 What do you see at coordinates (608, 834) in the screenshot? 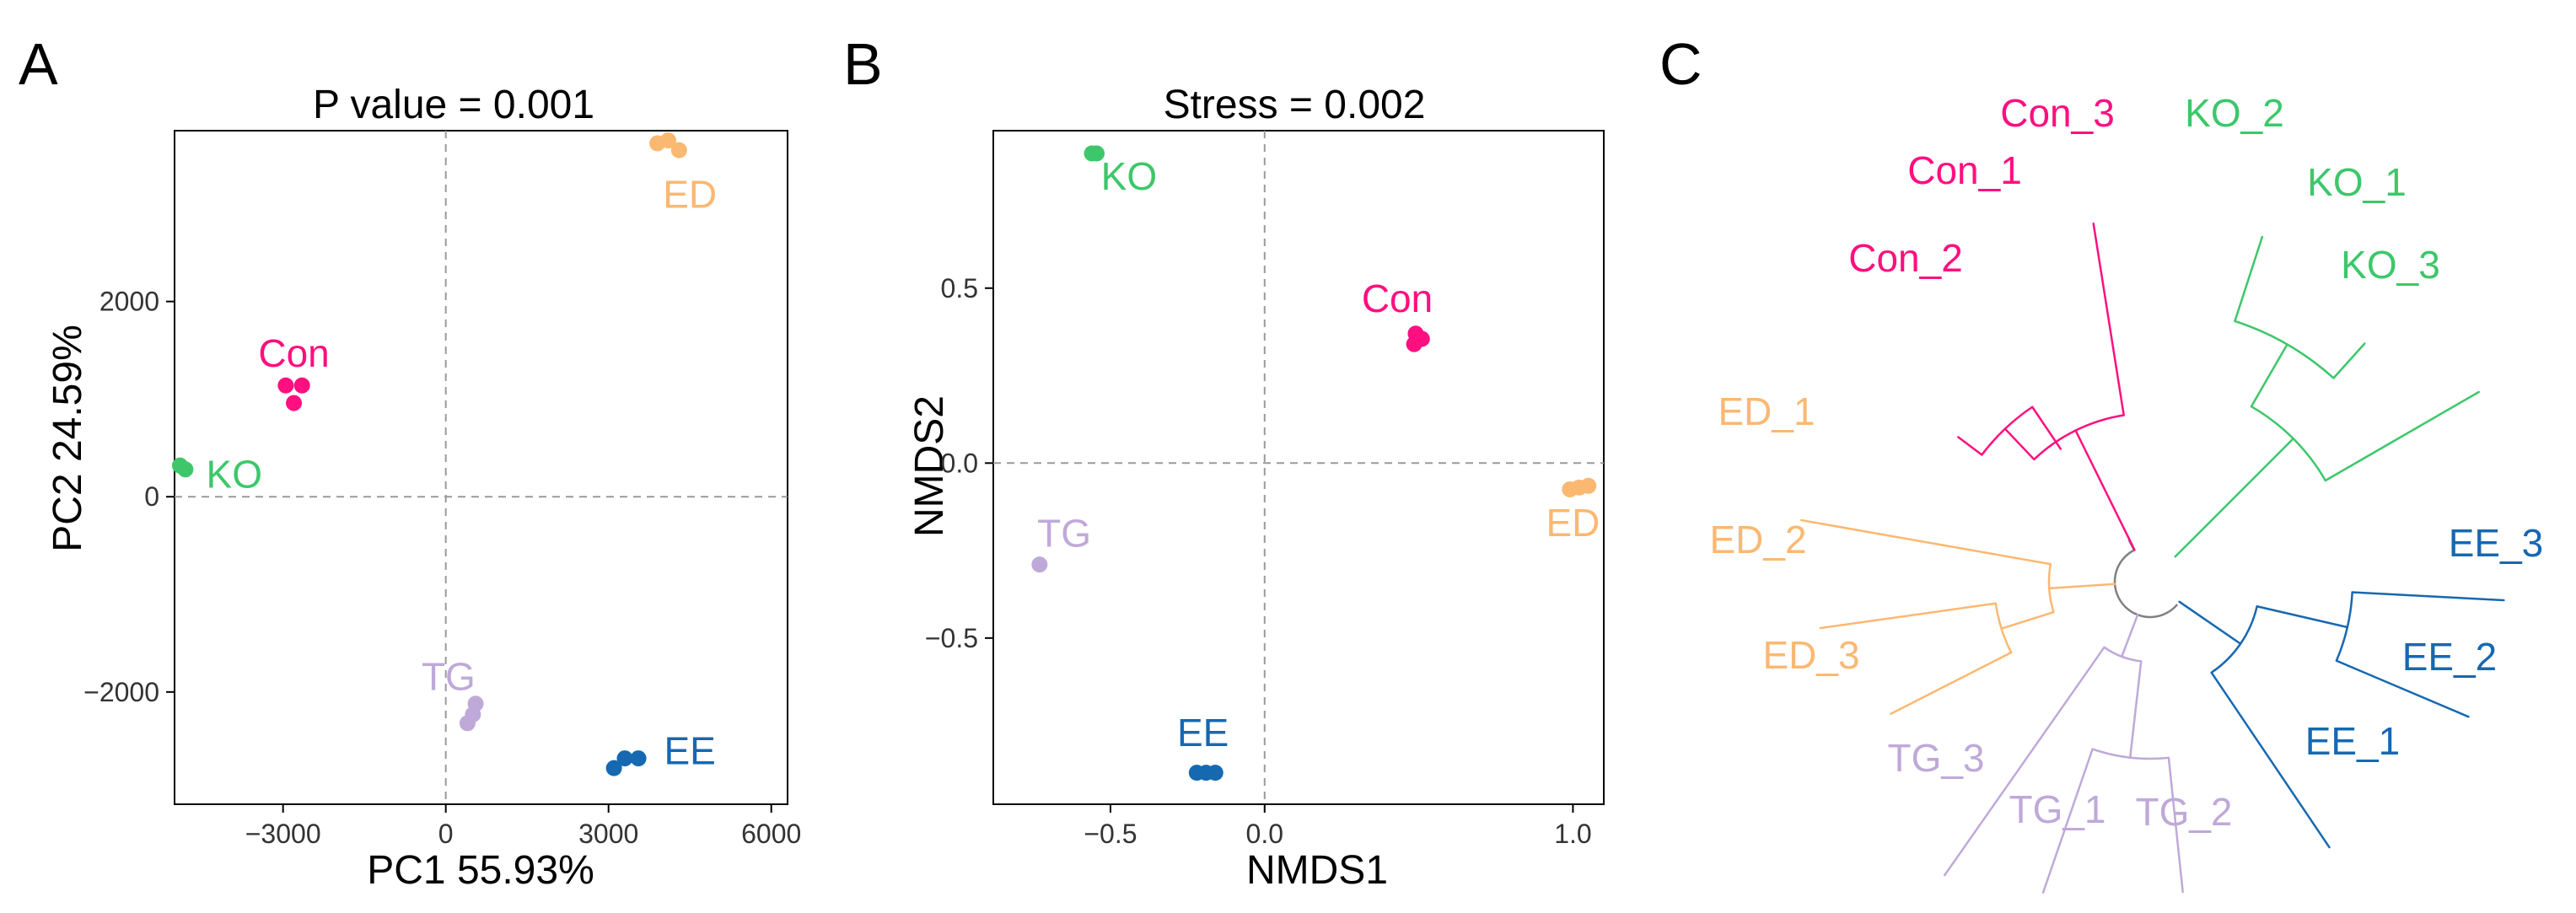
I see `x-tick-label: 3000` at bounding box center [608, 834].